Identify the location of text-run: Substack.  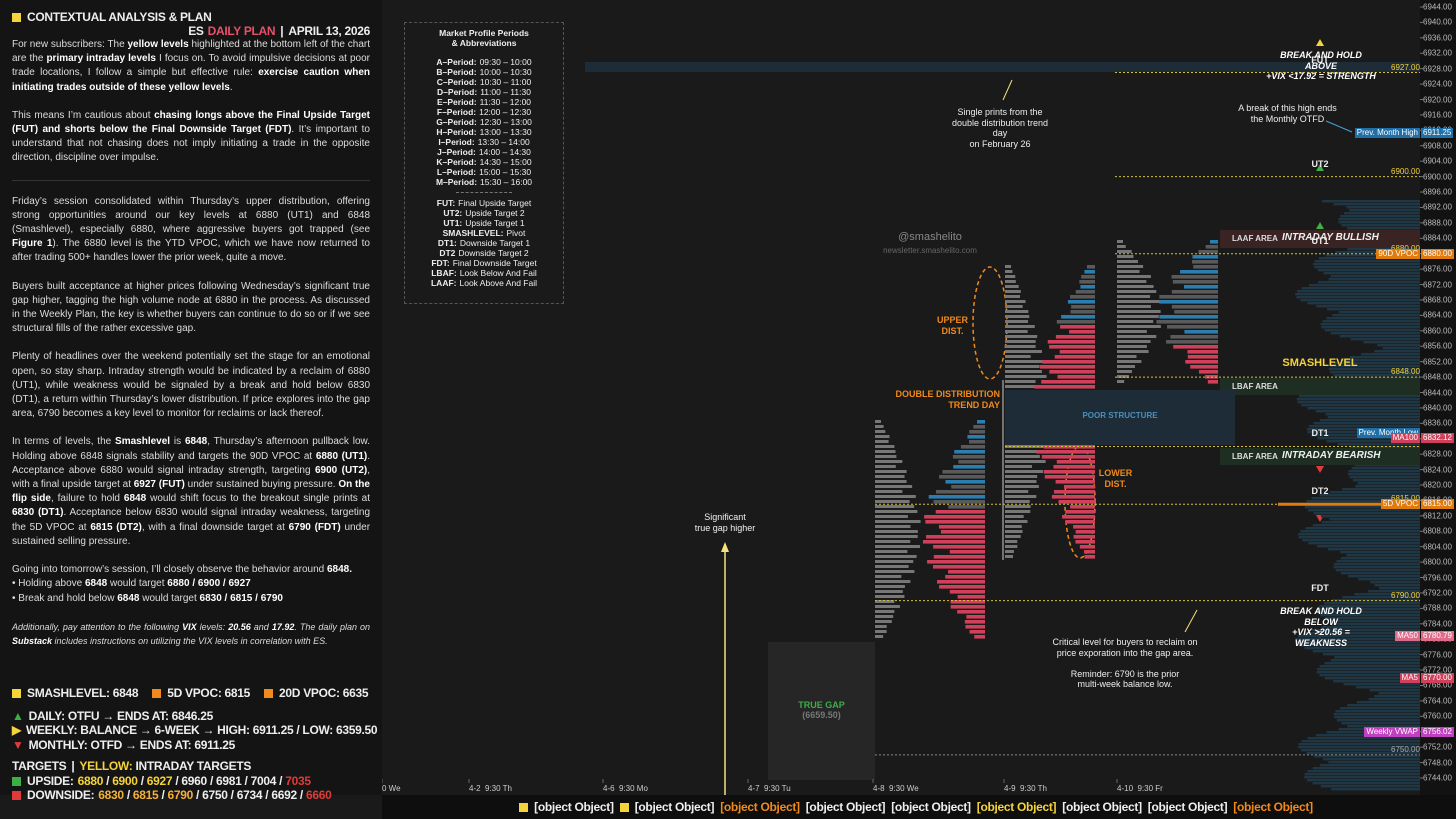
(32, 640).